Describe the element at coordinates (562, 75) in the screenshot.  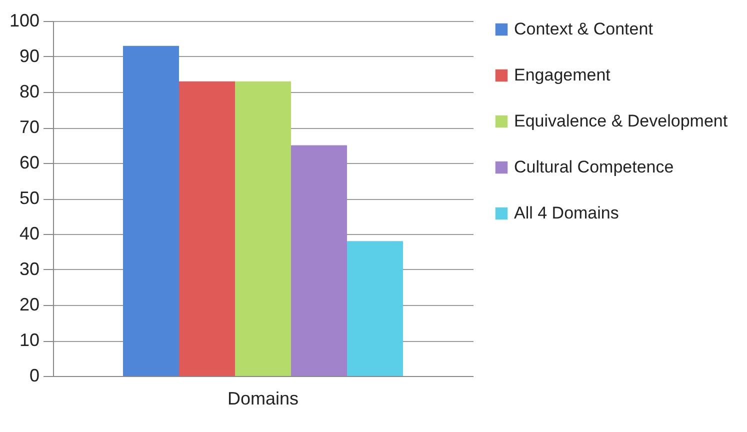
I see `legend-label: Engagement` at that location.